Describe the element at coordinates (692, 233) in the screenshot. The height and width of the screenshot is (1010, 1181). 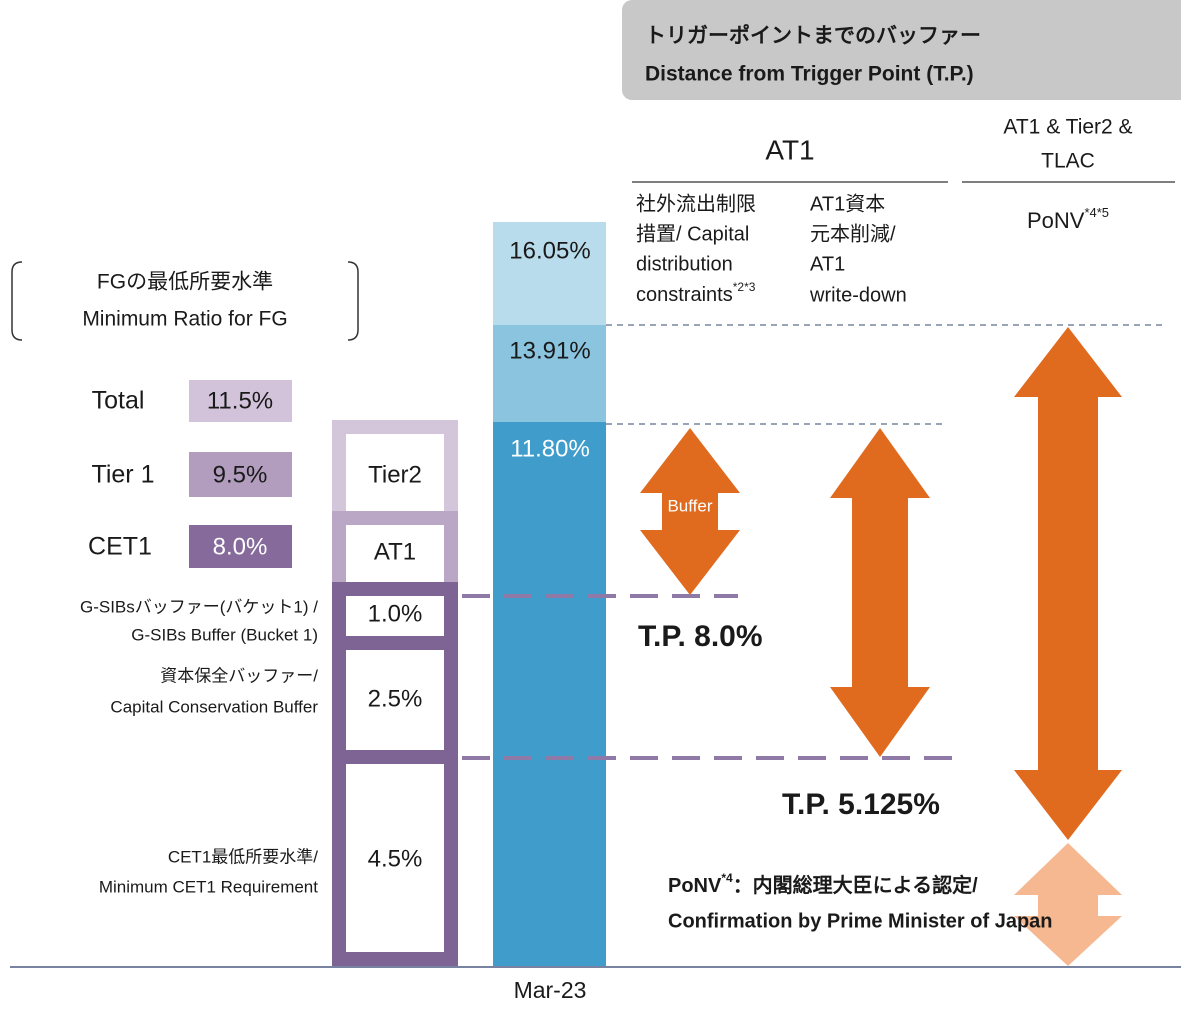
I see `column-text: 措置/ Capital` at that location.